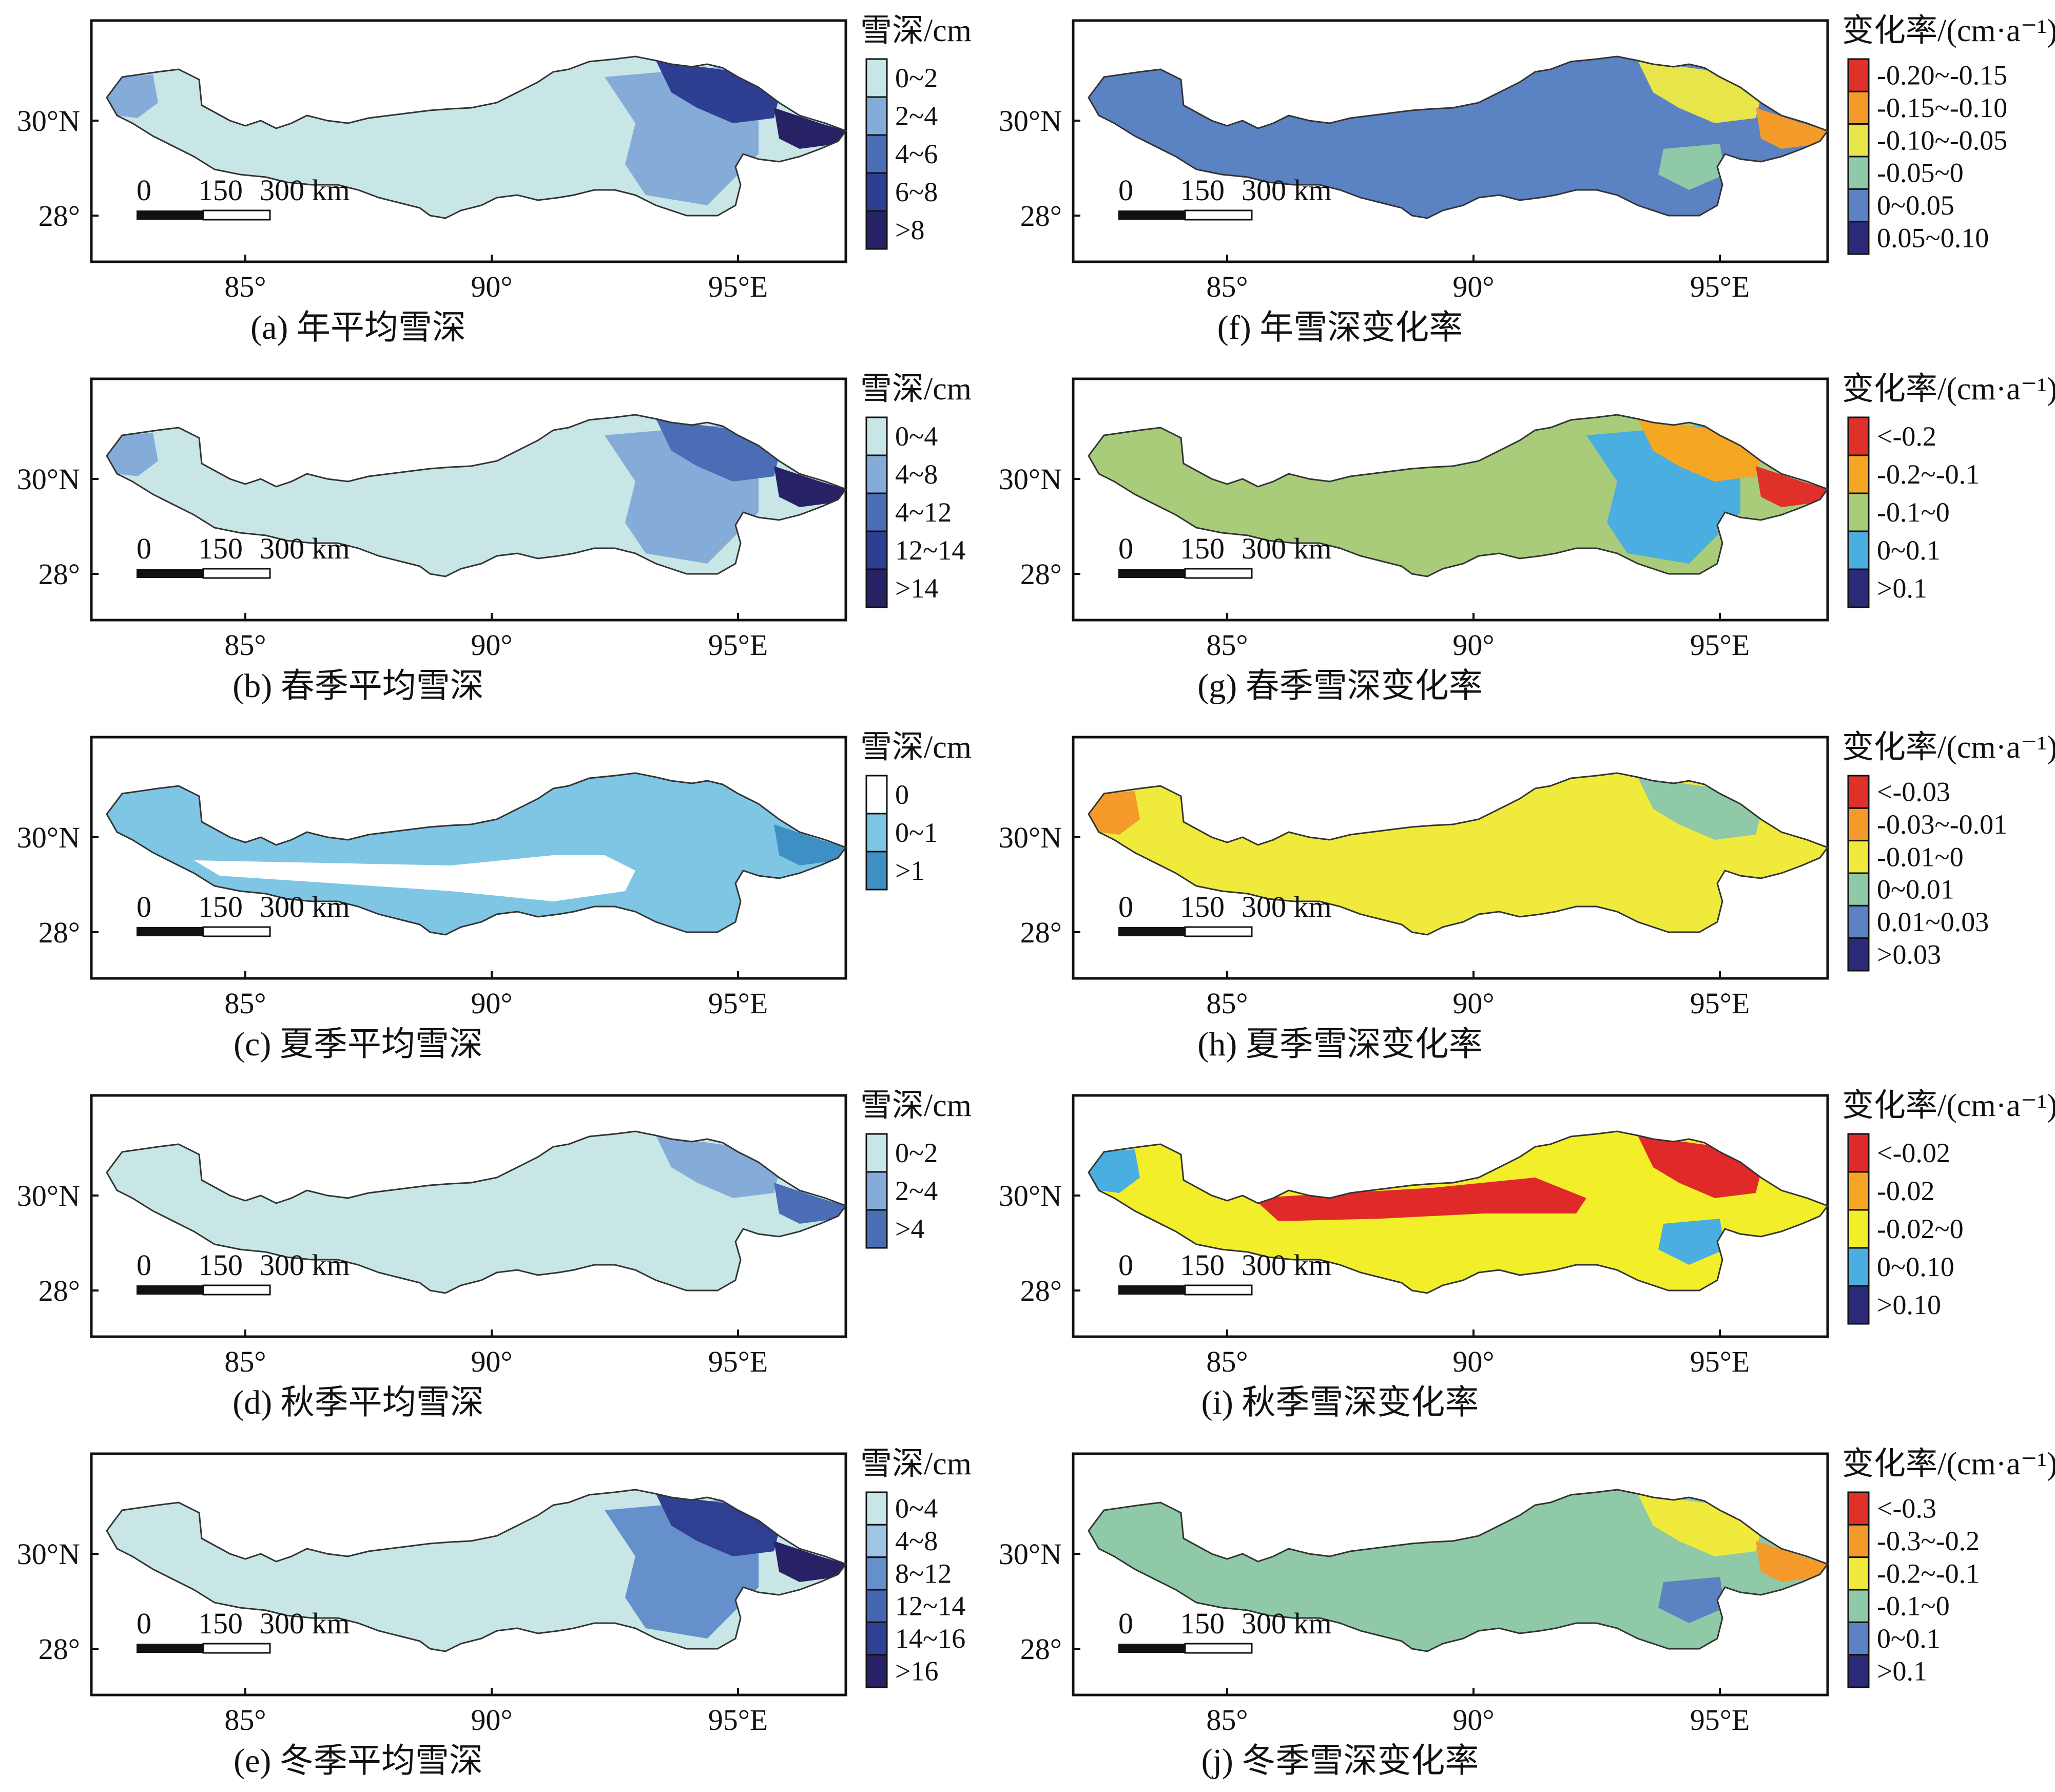 This screenshot has width=2055, height=1792. I want to click on legend-label: -0.2~-0.1, so click(1928, 1574).